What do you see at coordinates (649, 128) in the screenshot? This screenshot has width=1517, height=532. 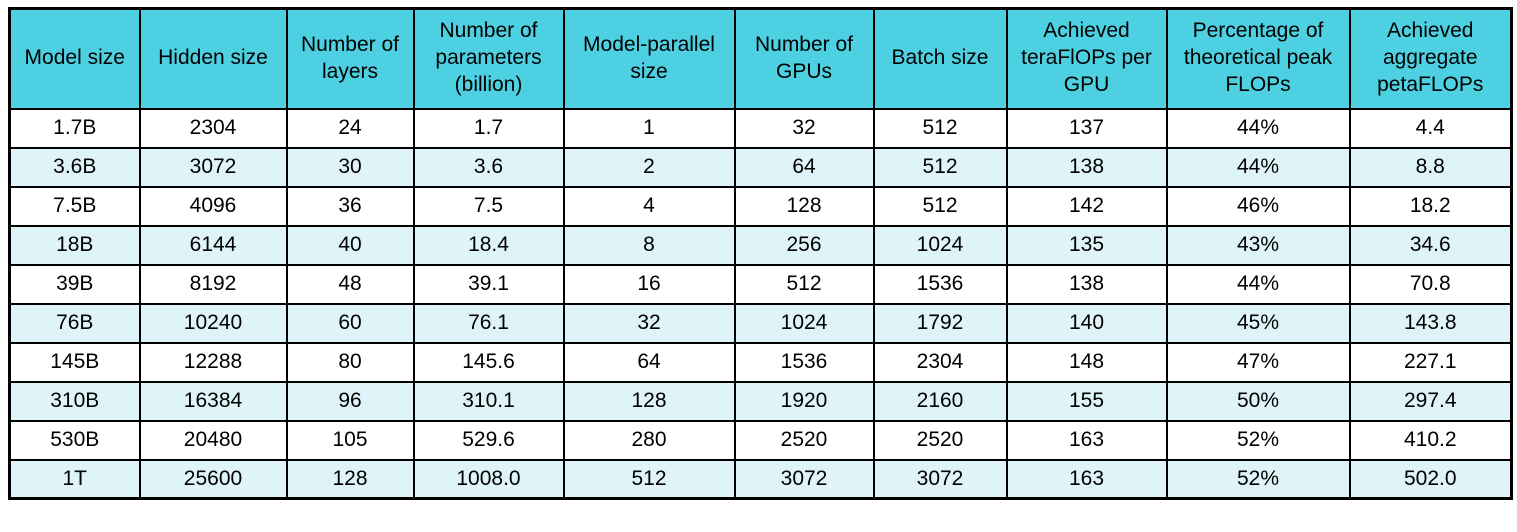 I see `table-cell: 1` at bounding box center [649, 128].